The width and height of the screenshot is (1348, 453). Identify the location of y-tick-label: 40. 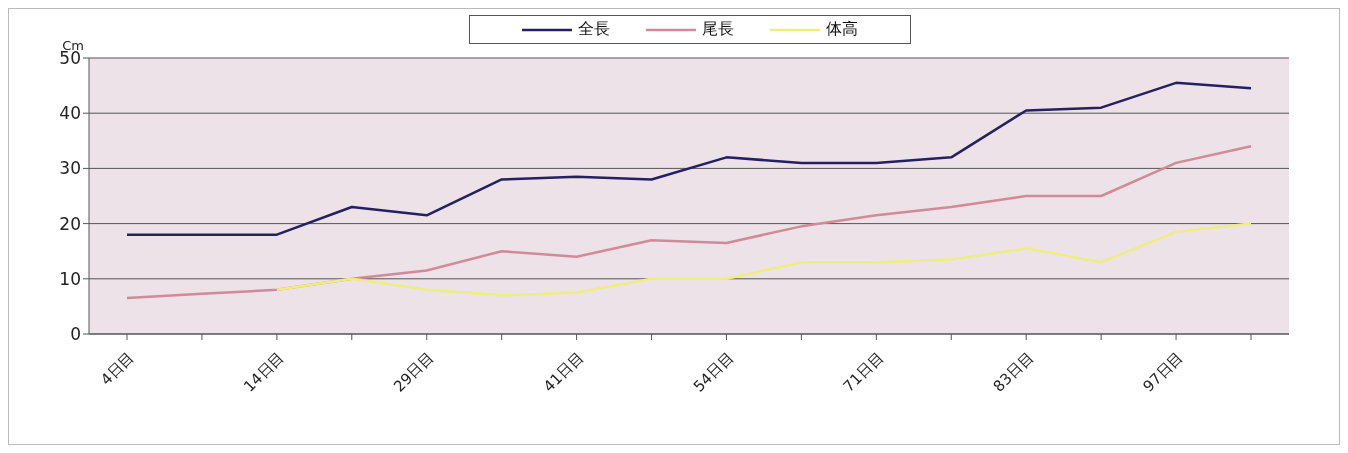
(70, 113).